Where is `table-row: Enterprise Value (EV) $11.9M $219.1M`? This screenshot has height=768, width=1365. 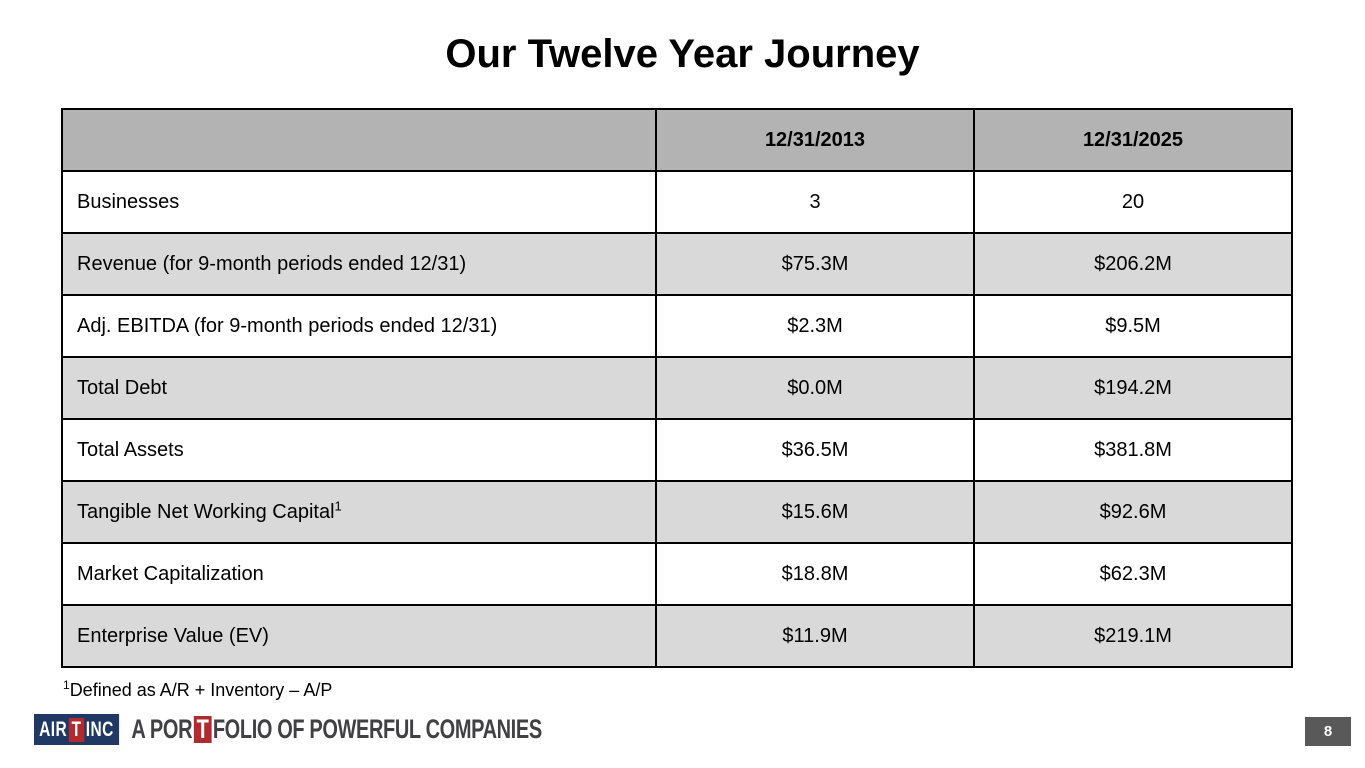 table-row: Enterprise Value (EV) $11.9M $219.1M is located at coordinates (677, 636).